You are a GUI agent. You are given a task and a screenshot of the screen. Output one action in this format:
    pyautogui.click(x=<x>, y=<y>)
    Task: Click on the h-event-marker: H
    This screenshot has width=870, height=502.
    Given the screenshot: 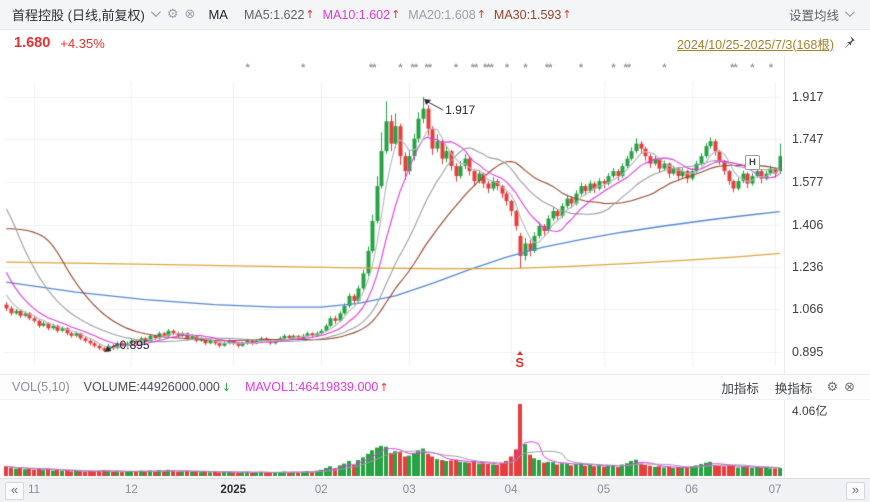 What is the action you would take?
    pyautogui.click(x=752, y=163)
    